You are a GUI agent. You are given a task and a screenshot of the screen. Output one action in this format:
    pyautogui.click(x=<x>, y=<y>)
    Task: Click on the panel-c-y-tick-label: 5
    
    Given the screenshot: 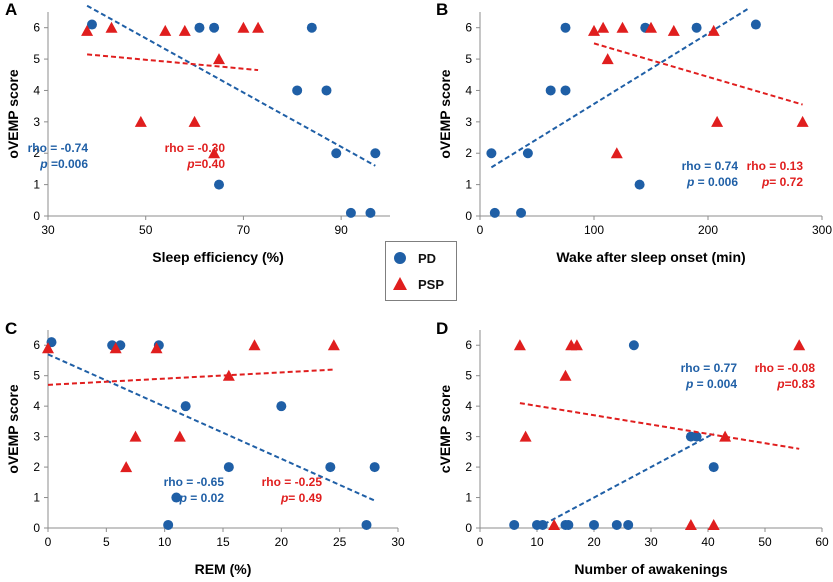 What is the action you would take?
    pyautogui.click(x=36, y=376)
    